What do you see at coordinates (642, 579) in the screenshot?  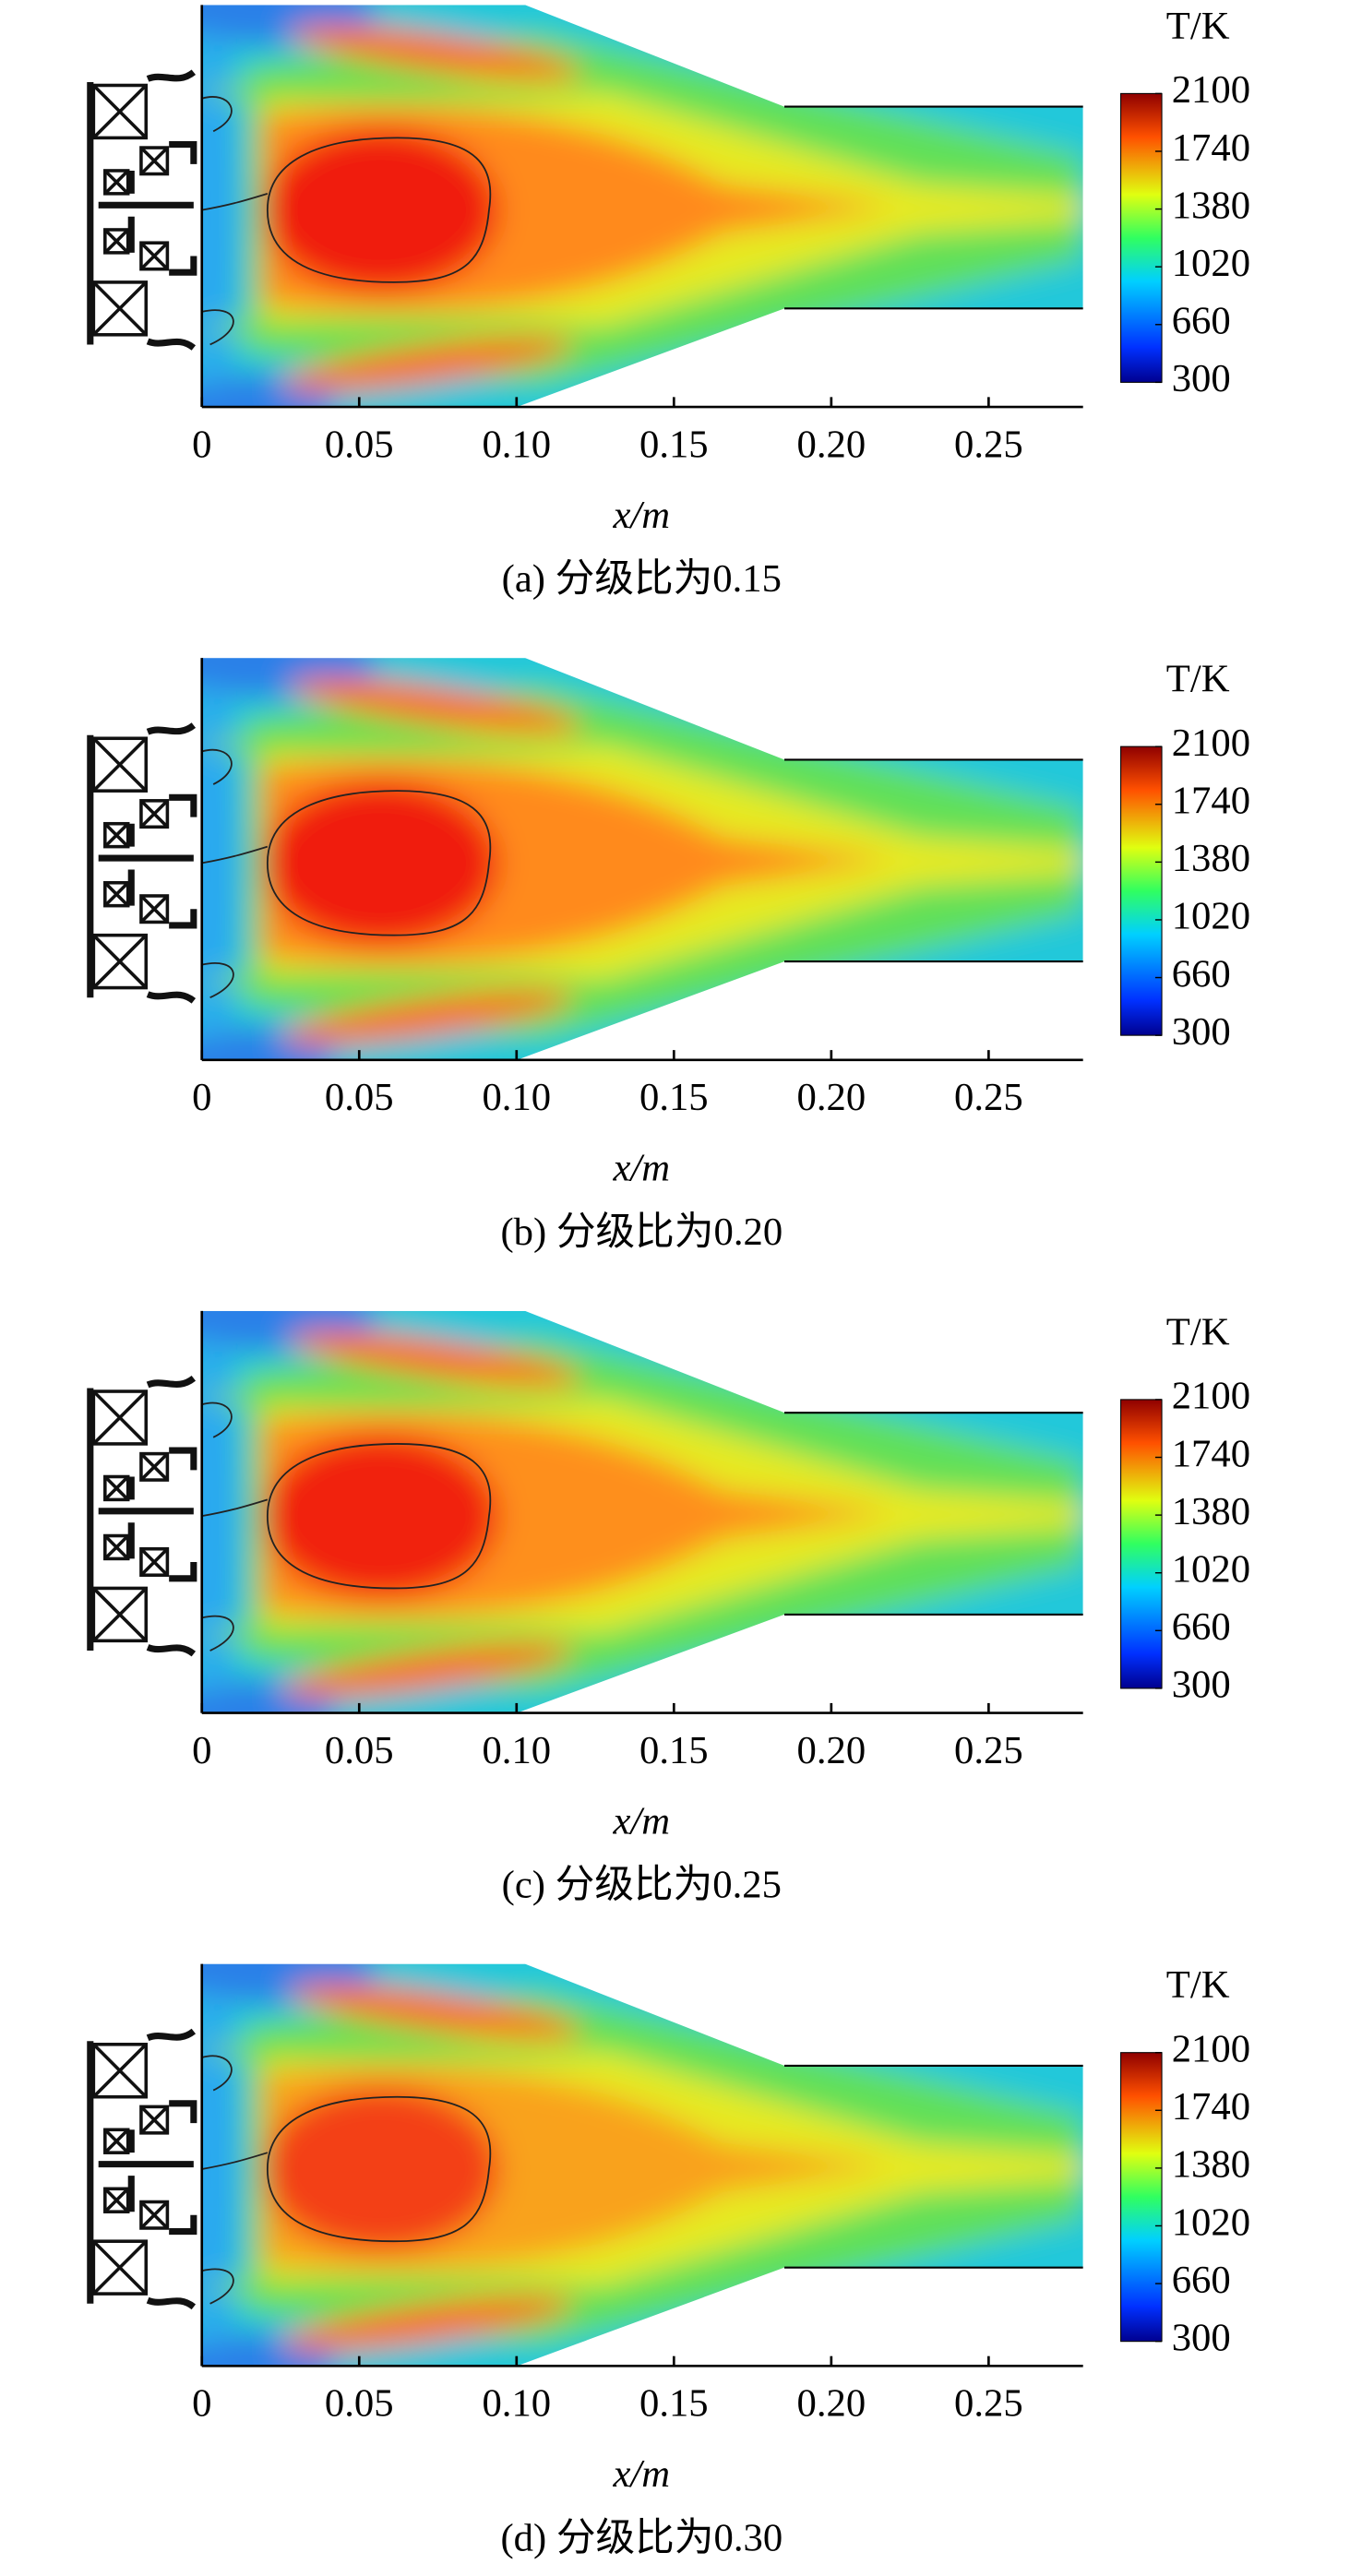 I see `caption: (a) 分级比为0.15` at bounding box center [642, 579].